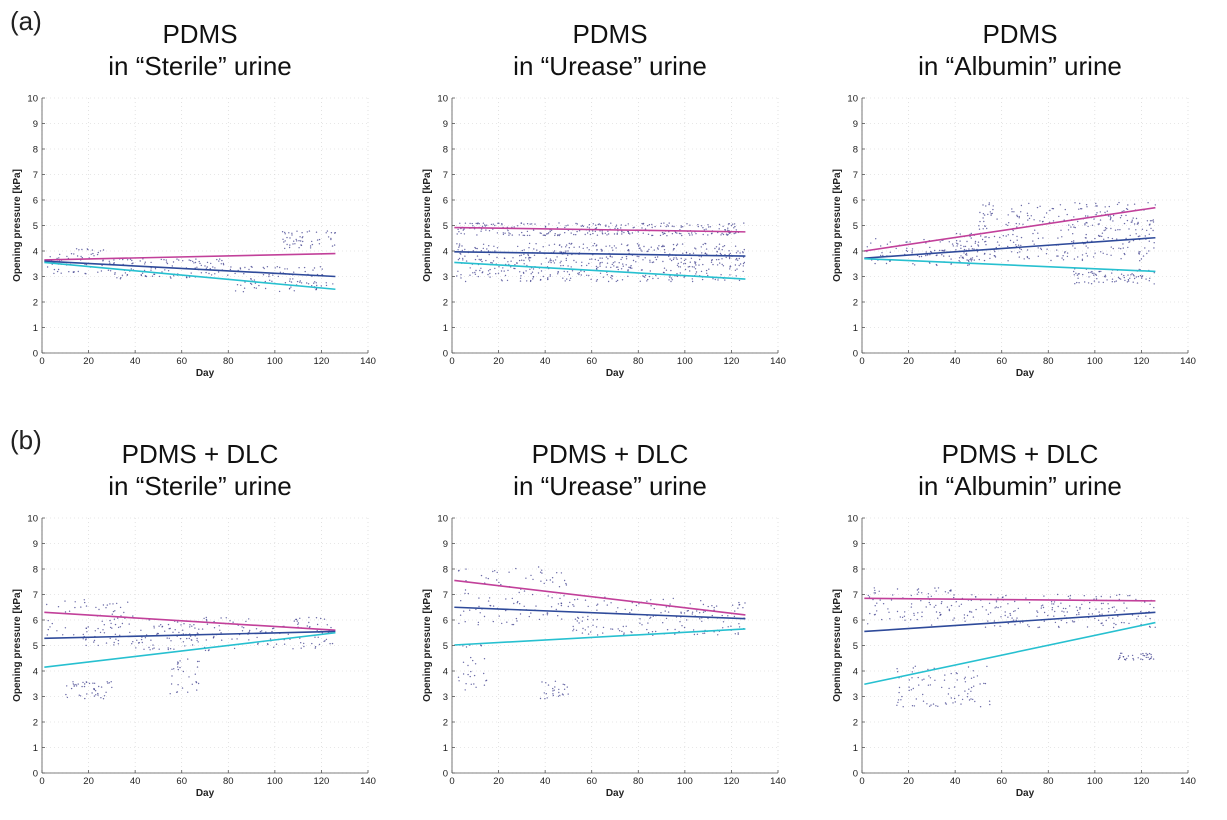 The image size is (1227, 820). Describe the element at coordinates (855, 226) in the screenshot. I see `y-tick-label: 5` at that location.